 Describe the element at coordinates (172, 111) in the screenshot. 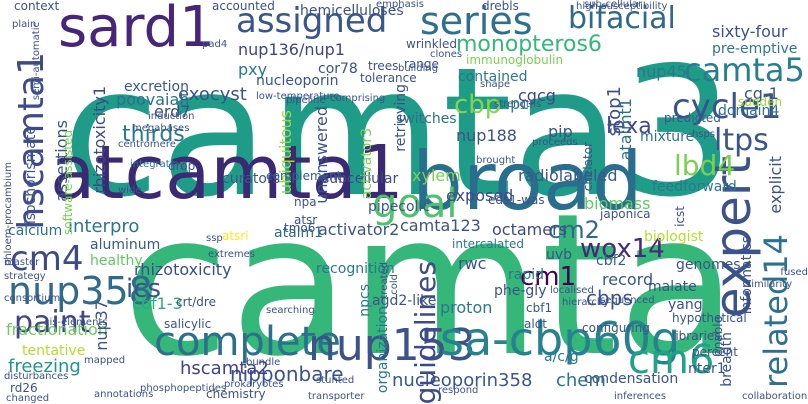

I see `word-erd7: erd7` at that location.